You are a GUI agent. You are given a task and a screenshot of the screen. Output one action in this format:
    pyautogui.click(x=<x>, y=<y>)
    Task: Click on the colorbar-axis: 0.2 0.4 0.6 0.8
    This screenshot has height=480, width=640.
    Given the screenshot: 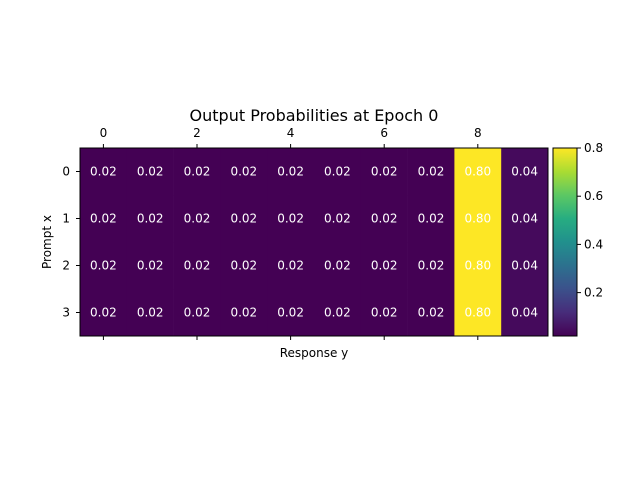 What is the action you would take?
    pyautogui.click(x=590, y=220)
    